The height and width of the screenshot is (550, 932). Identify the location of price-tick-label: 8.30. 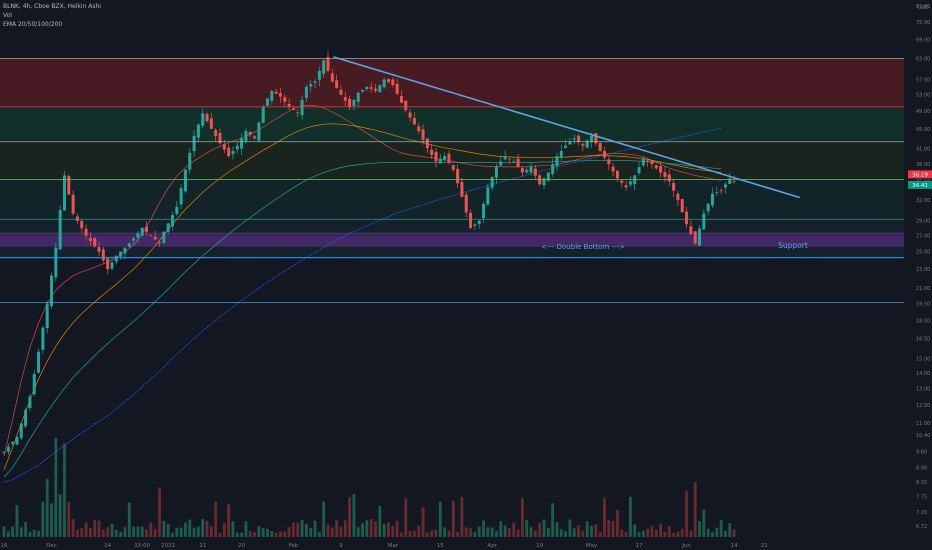
(921, 483).